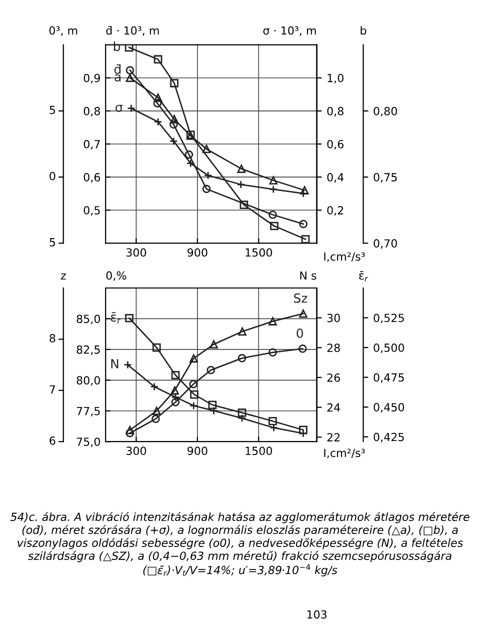 The width and height of the screenshot is (480, 640). I want to click on series-label: Sz, so click(301, 298).